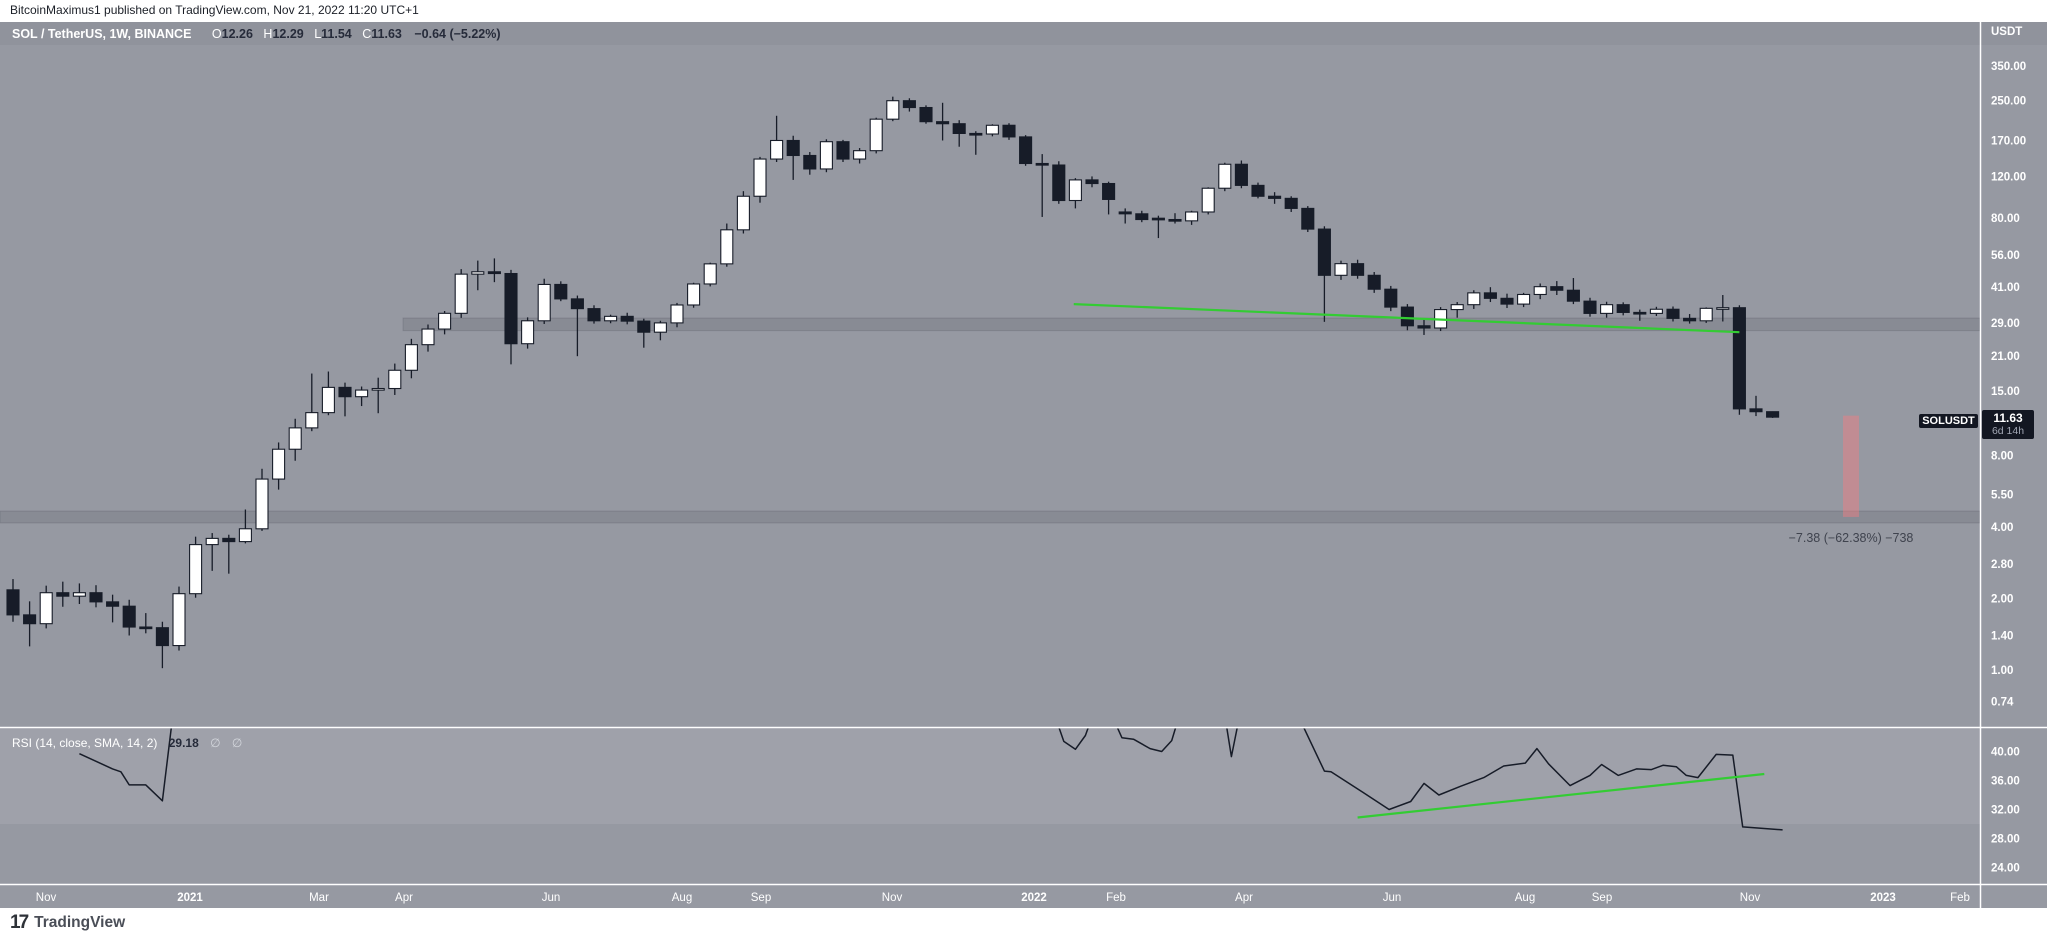 The height and width of the screenshot is (949, 2047). I want to click on tradingview-logo-icon: 17, so click(19, 922).